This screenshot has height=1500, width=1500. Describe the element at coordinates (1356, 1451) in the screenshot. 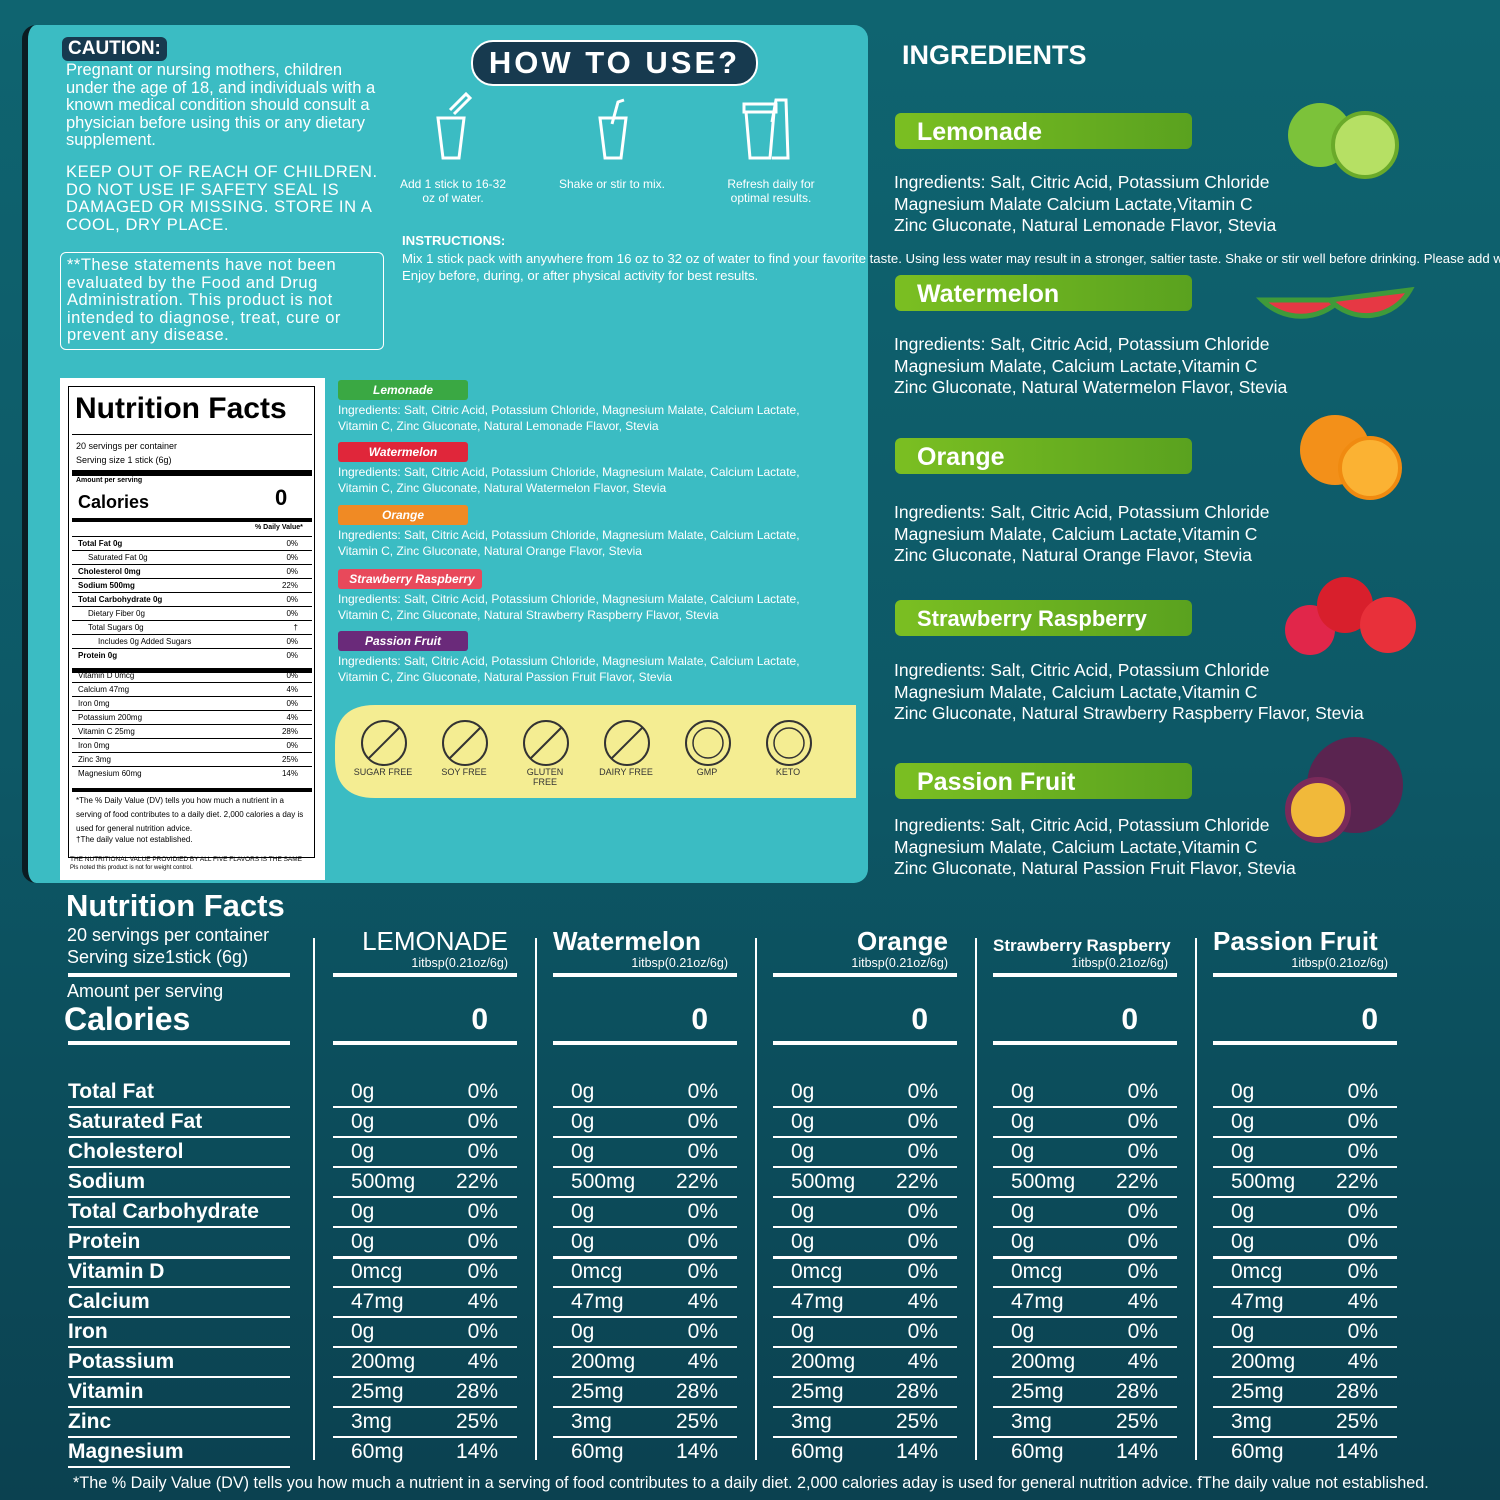

I see `cell-dv: 14%` at that location.